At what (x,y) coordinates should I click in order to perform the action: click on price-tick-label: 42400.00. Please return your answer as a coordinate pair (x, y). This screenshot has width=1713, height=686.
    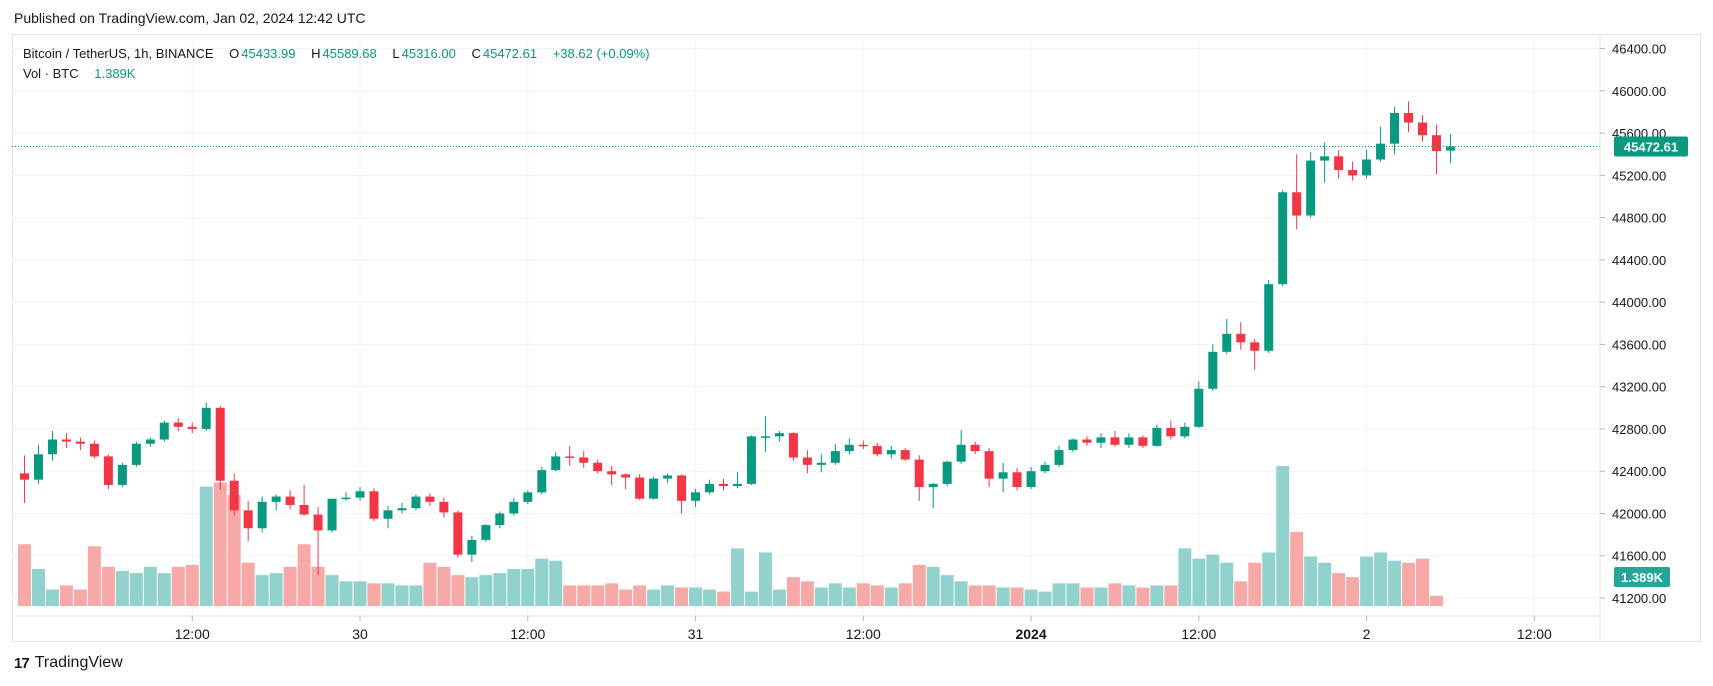
    Looking at the image, I should click on (1639, 471).